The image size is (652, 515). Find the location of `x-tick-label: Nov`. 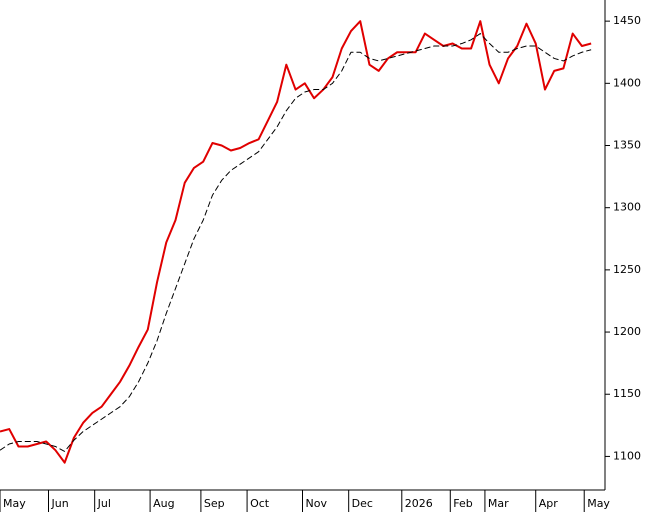

x-tick-label: Nov is located at coordinates (317, 503).